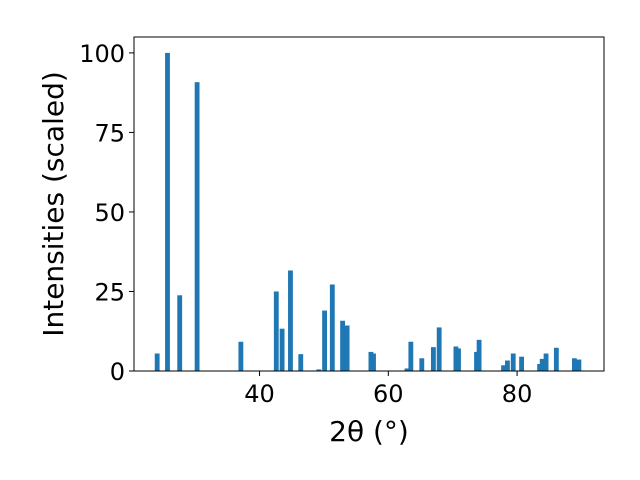 The height and width of the screenshot is (480, 640). What do you see at coordinates (369, 431) in the screenshot?
I see `x-axis-label: 2θ (°)` at bounding box center [369, 431].